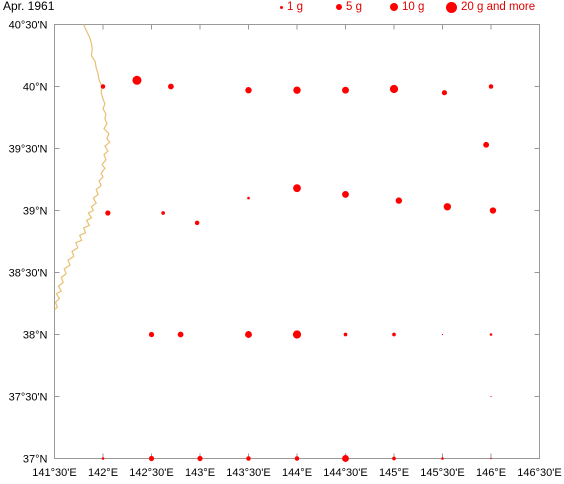  Describe the element at coordinates (451, 7) in the screenshot. I see `legend-marker-20g` at that location.